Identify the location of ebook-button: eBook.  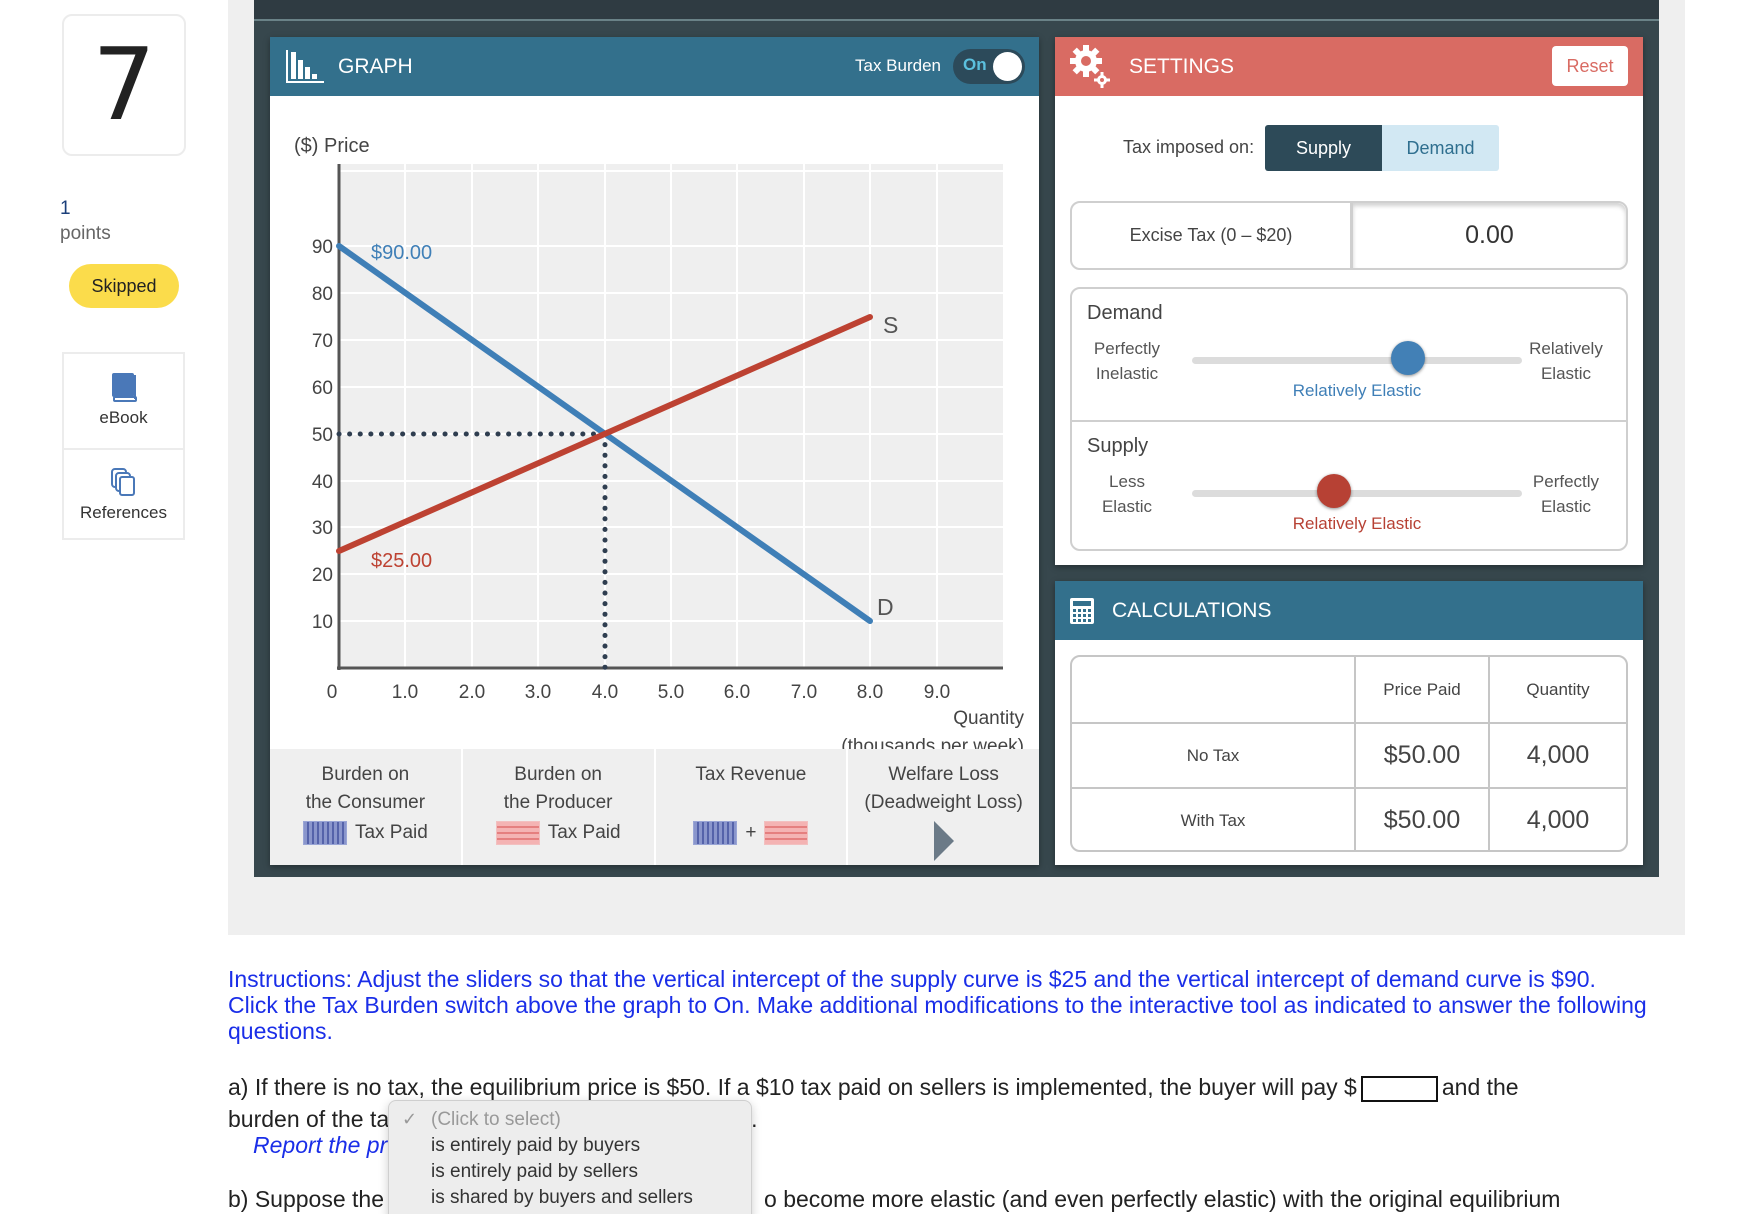
(123, 400).